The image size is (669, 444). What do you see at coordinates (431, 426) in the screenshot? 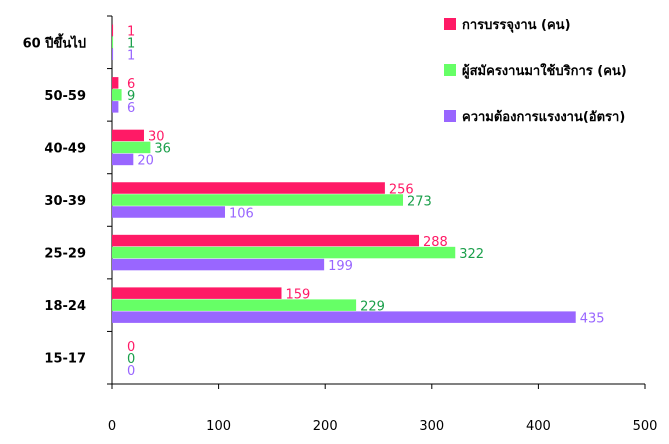
I see `x-tick-label: 300` at bounding box center [431, 426].